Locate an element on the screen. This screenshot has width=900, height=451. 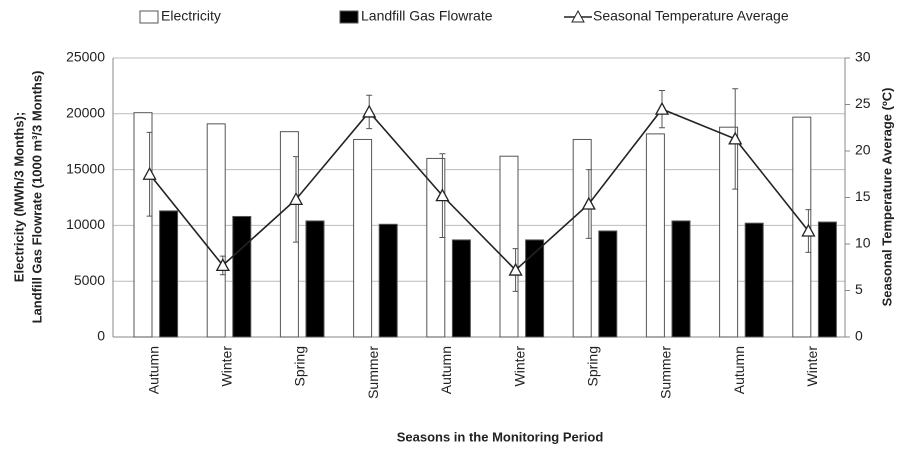
y-tick-label: 10000 is located at coordinates (85, 224).